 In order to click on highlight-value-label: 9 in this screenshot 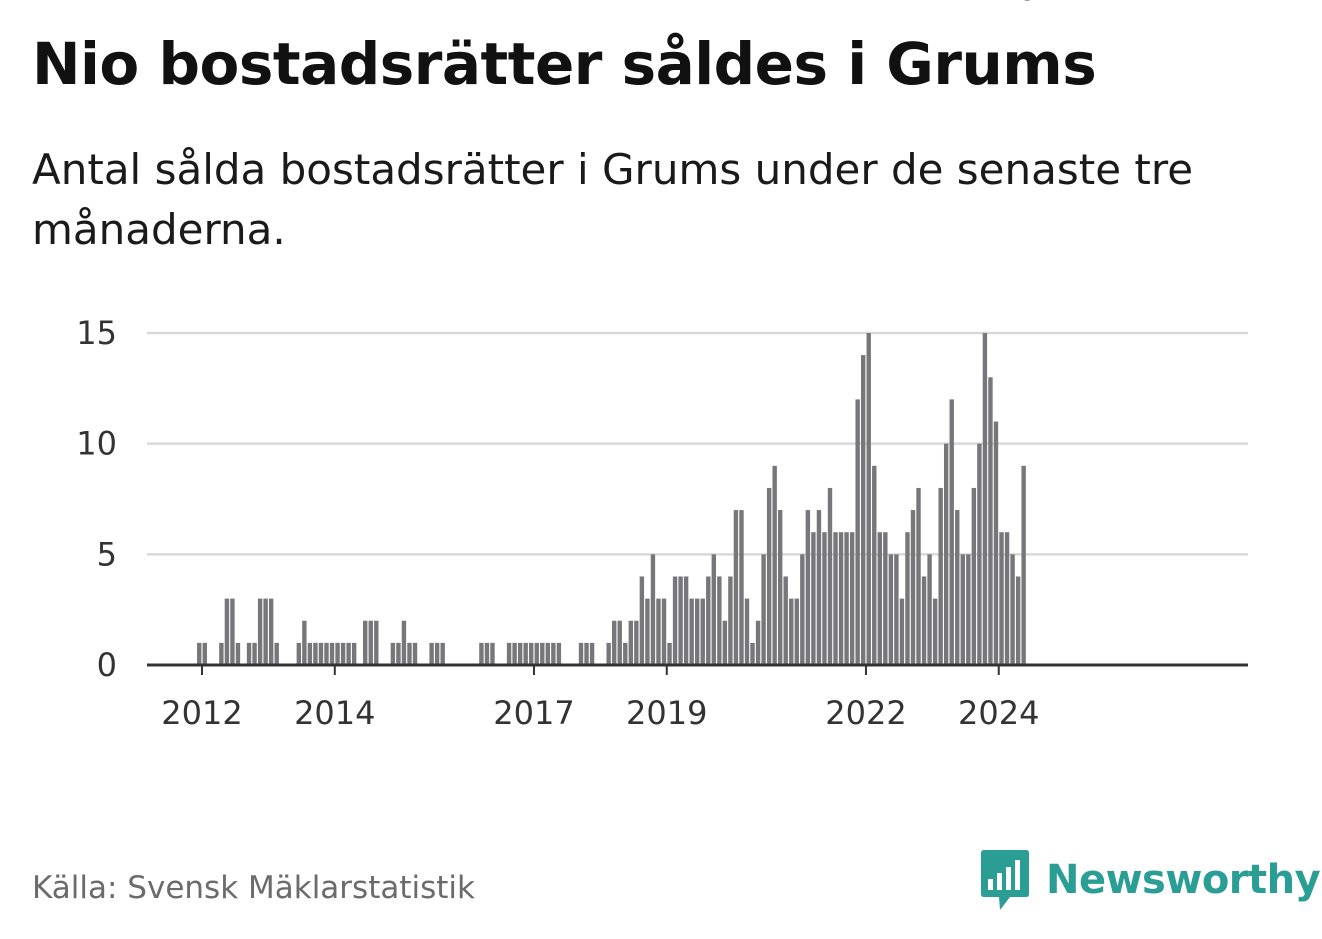, I will do `click(1029, 4)`.